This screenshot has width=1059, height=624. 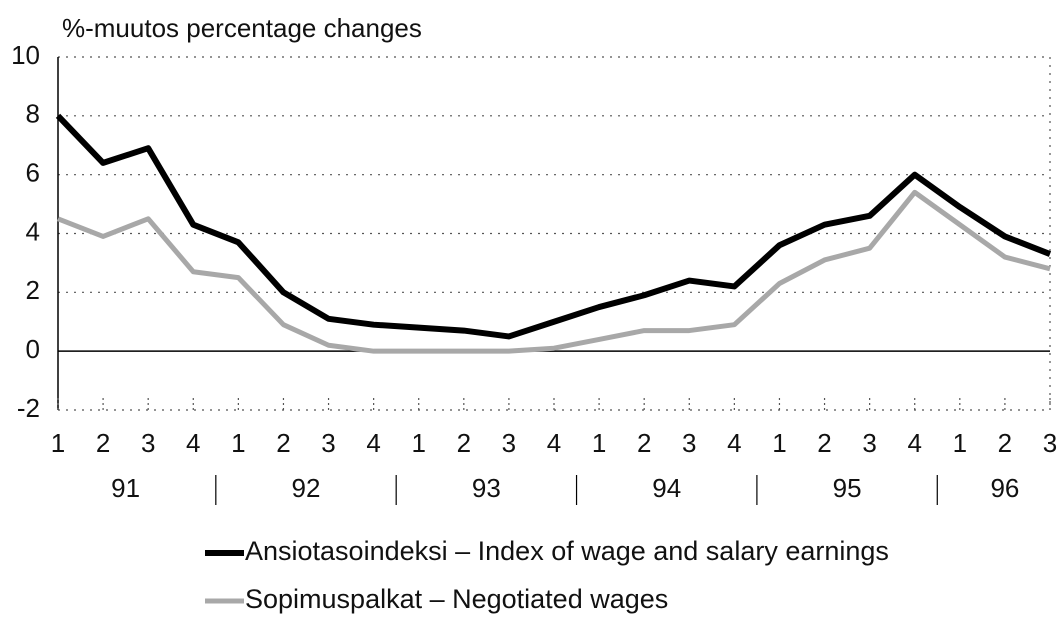 What do you see at coordinates (28, 408) in the screenshot?
I see `y-tick-label: -2` at bounding box center [28, 408].